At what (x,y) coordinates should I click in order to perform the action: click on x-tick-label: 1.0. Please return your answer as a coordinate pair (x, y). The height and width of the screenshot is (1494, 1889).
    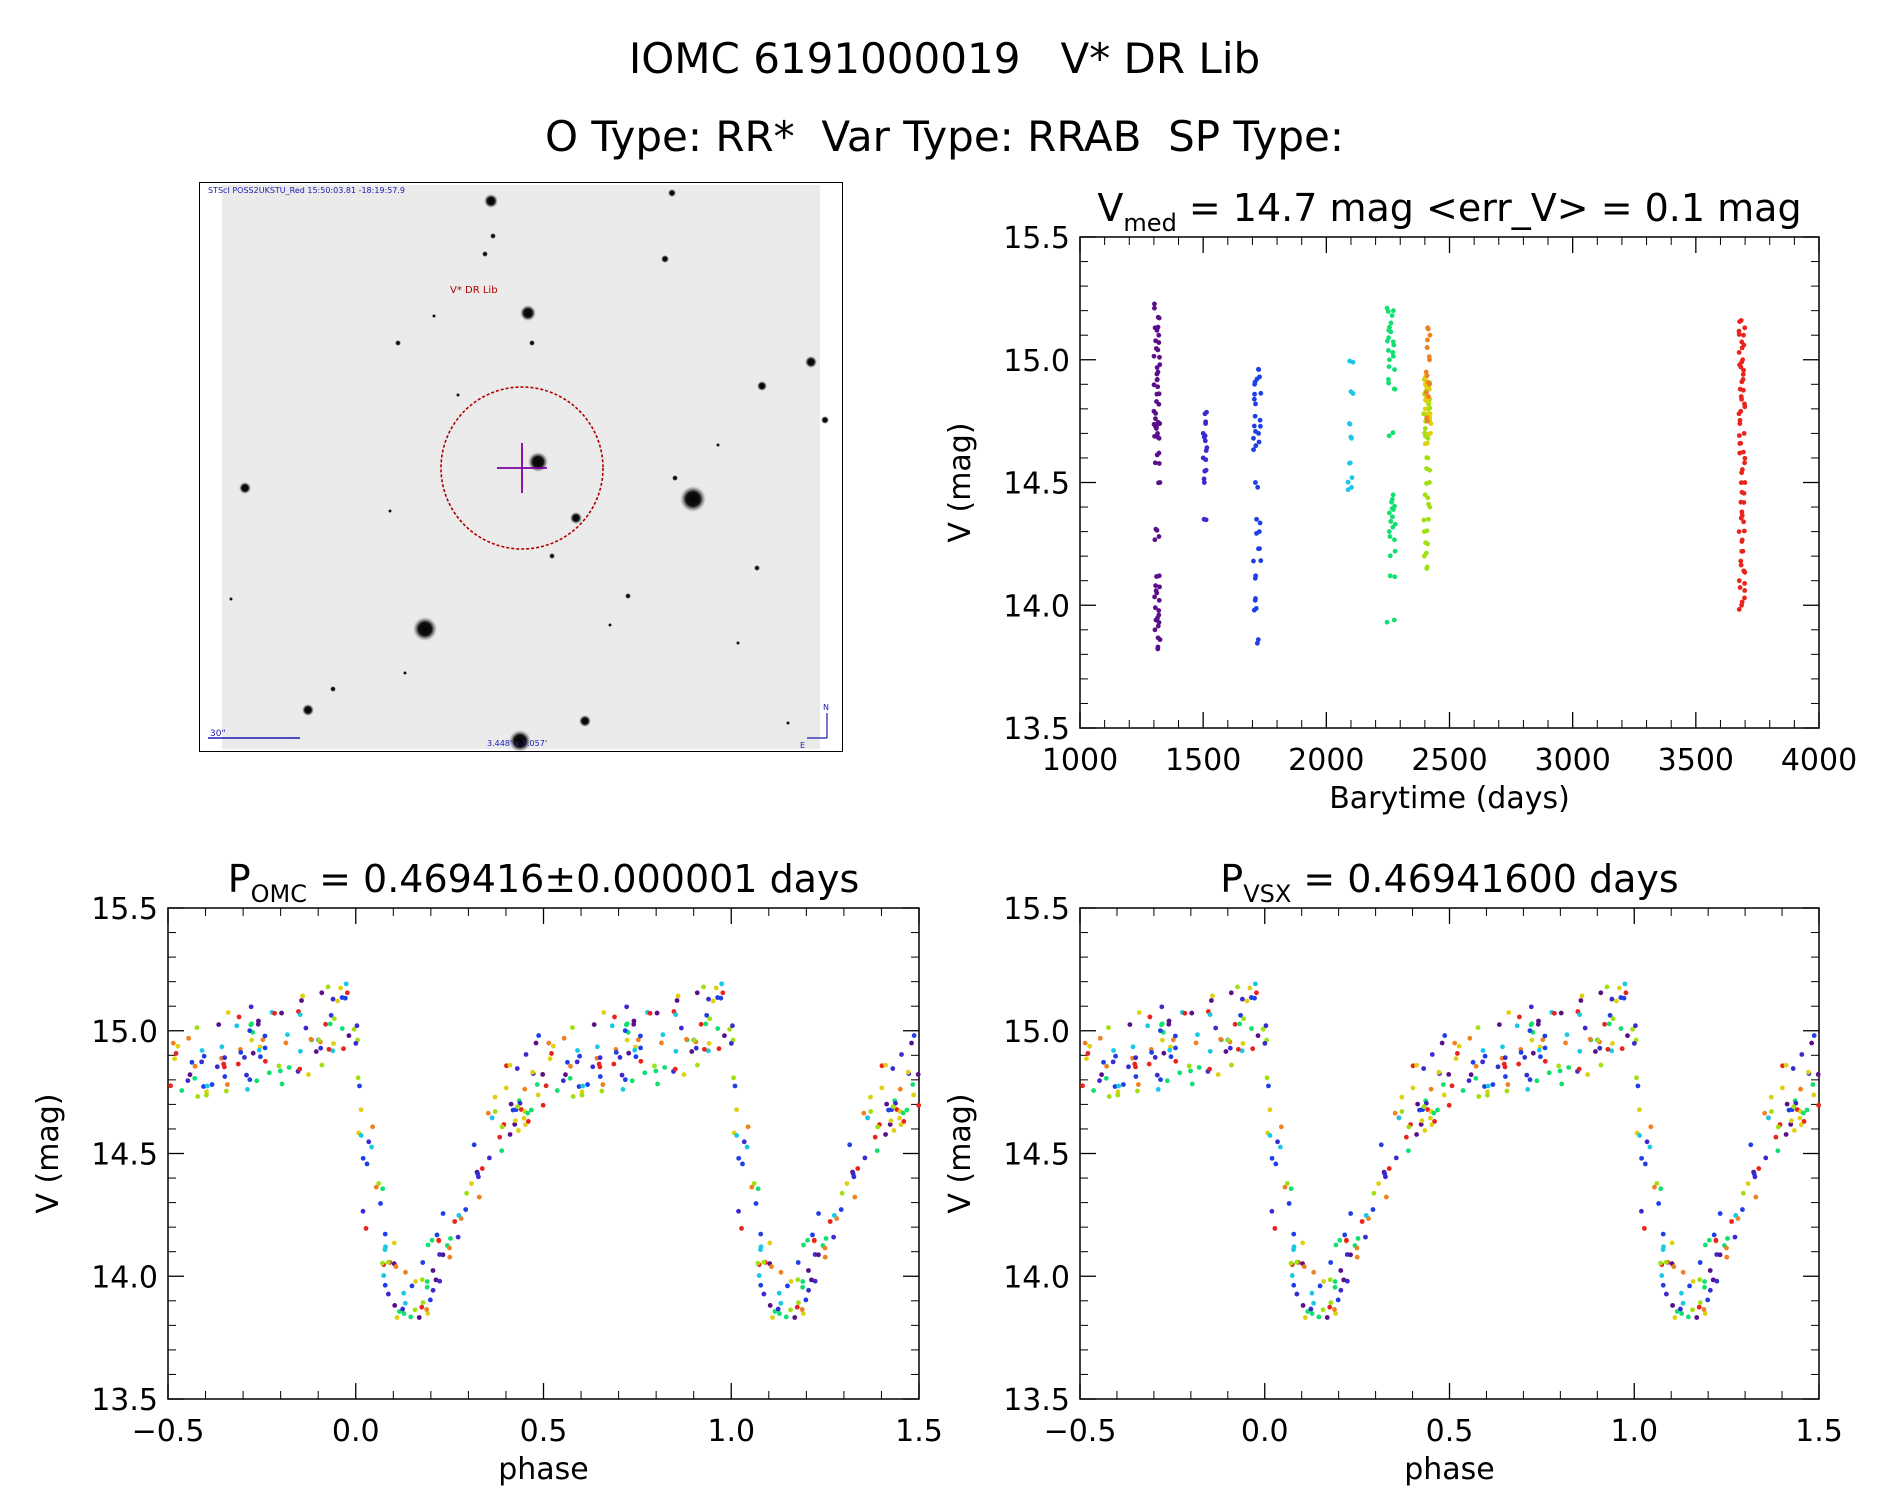
    Looking at the image, I should click on (731, 1431).